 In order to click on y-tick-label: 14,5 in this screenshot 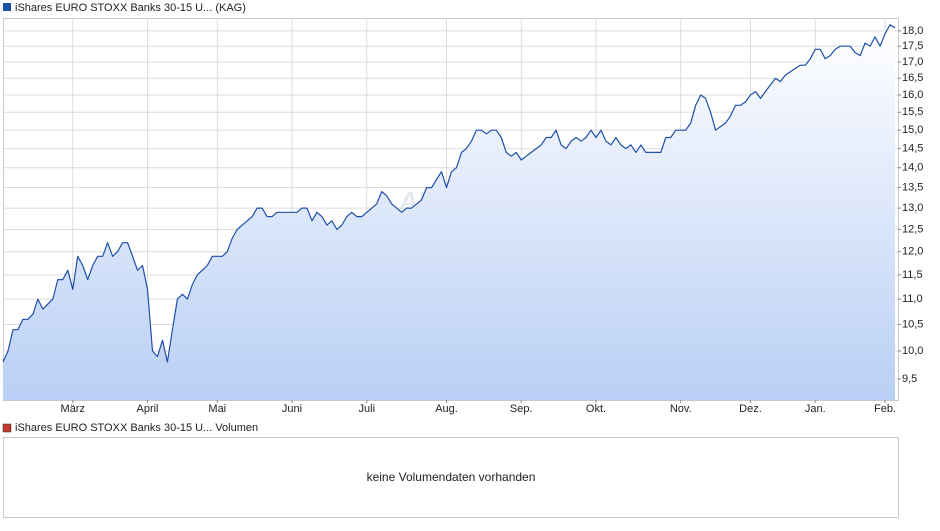, I will do `click(912, 149)`.